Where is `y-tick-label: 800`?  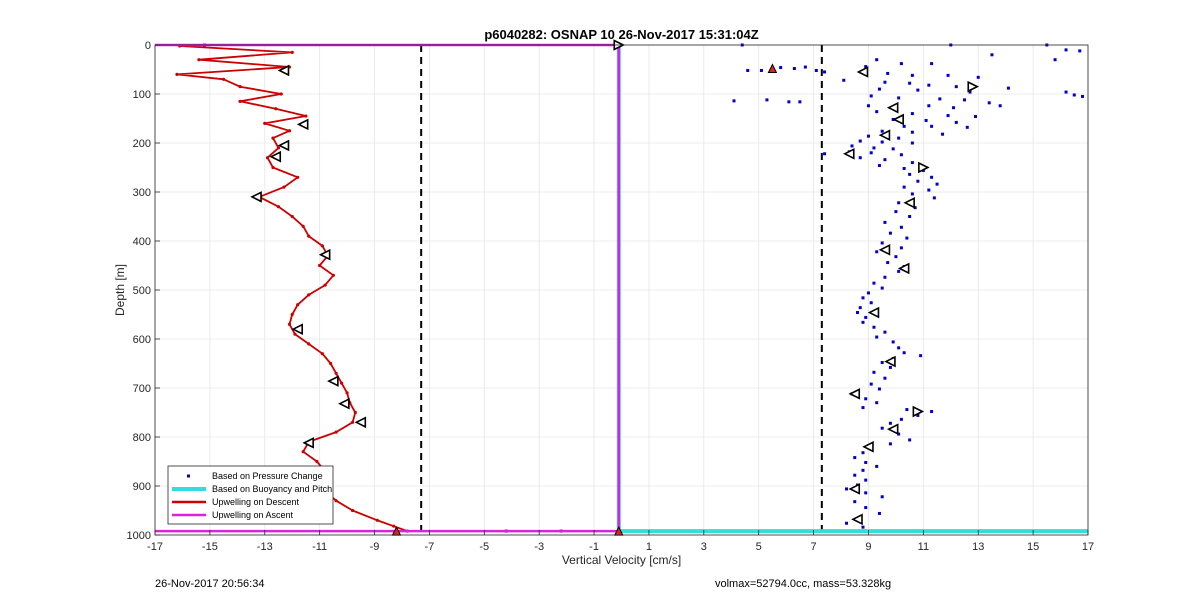 y-tick-label: 800 is located at coordinates (142, 438).